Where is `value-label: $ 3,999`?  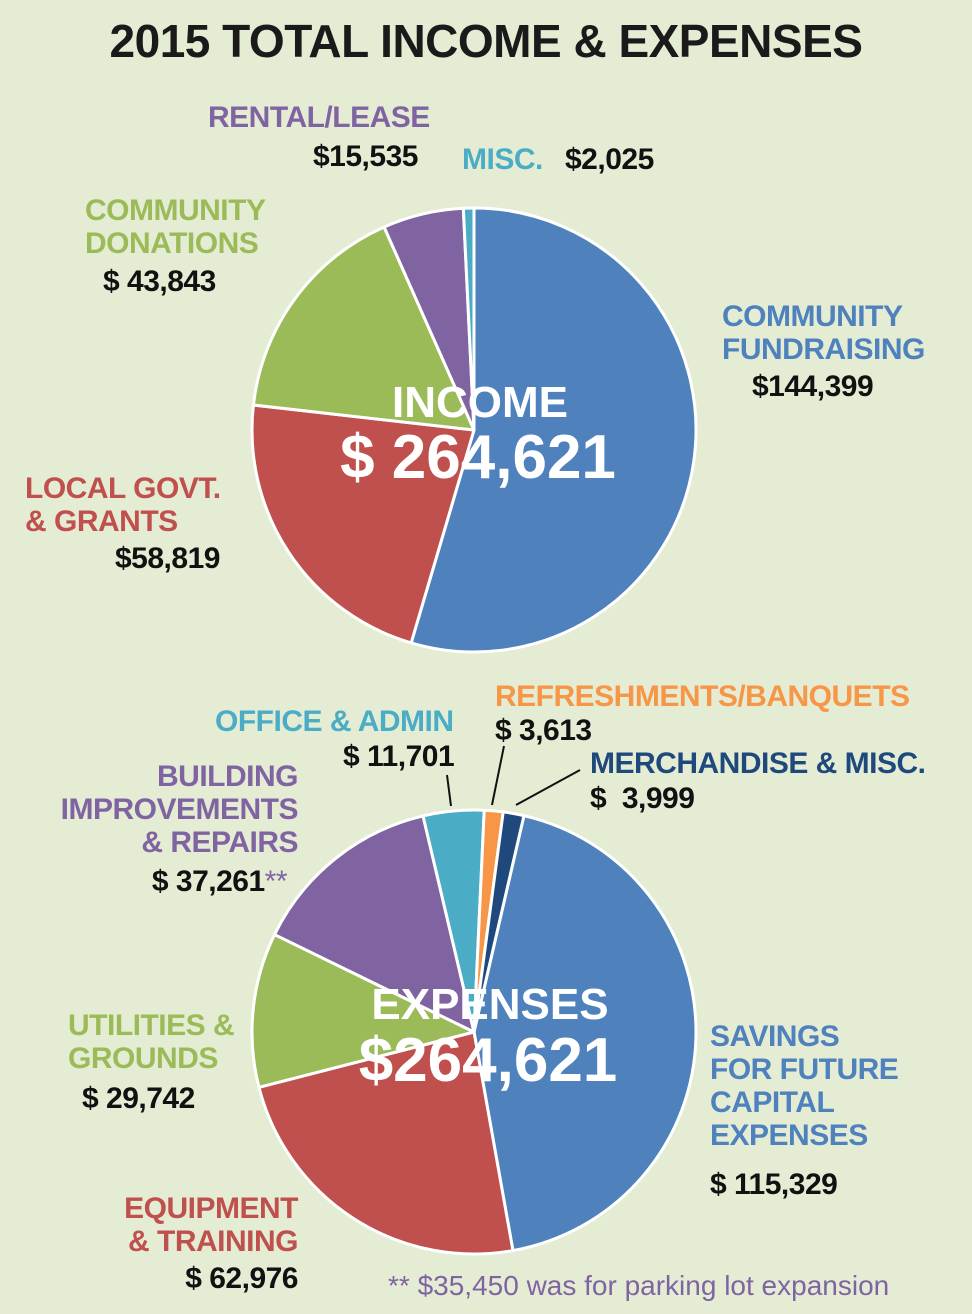
value-label: $ 3,999 is located at coordinates (642, 798).